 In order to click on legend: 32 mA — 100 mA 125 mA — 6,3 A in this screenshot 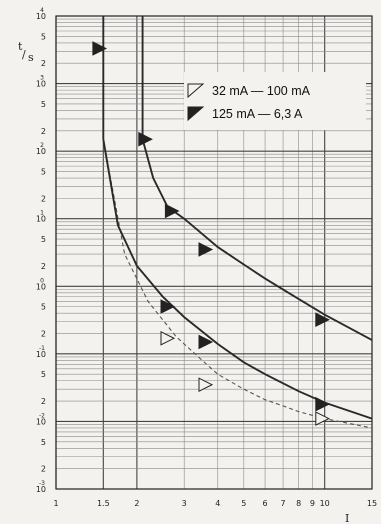, I will do `click(275, 101)`.